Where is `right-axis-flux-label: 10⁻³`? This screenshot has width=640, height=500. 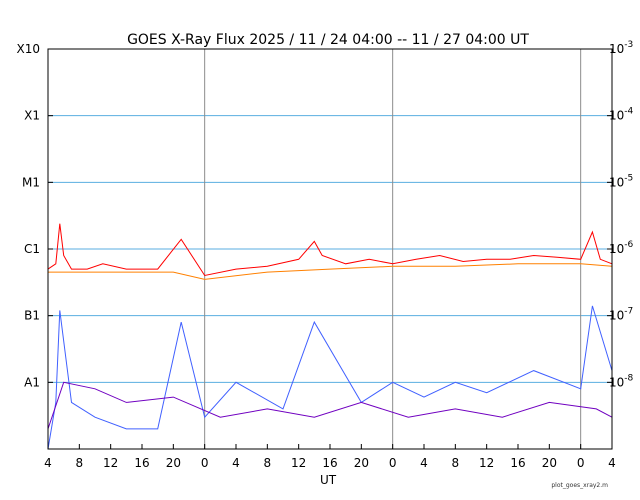
right-axis-flux-label: 10⁻³ is located at coordinates (621, 48).